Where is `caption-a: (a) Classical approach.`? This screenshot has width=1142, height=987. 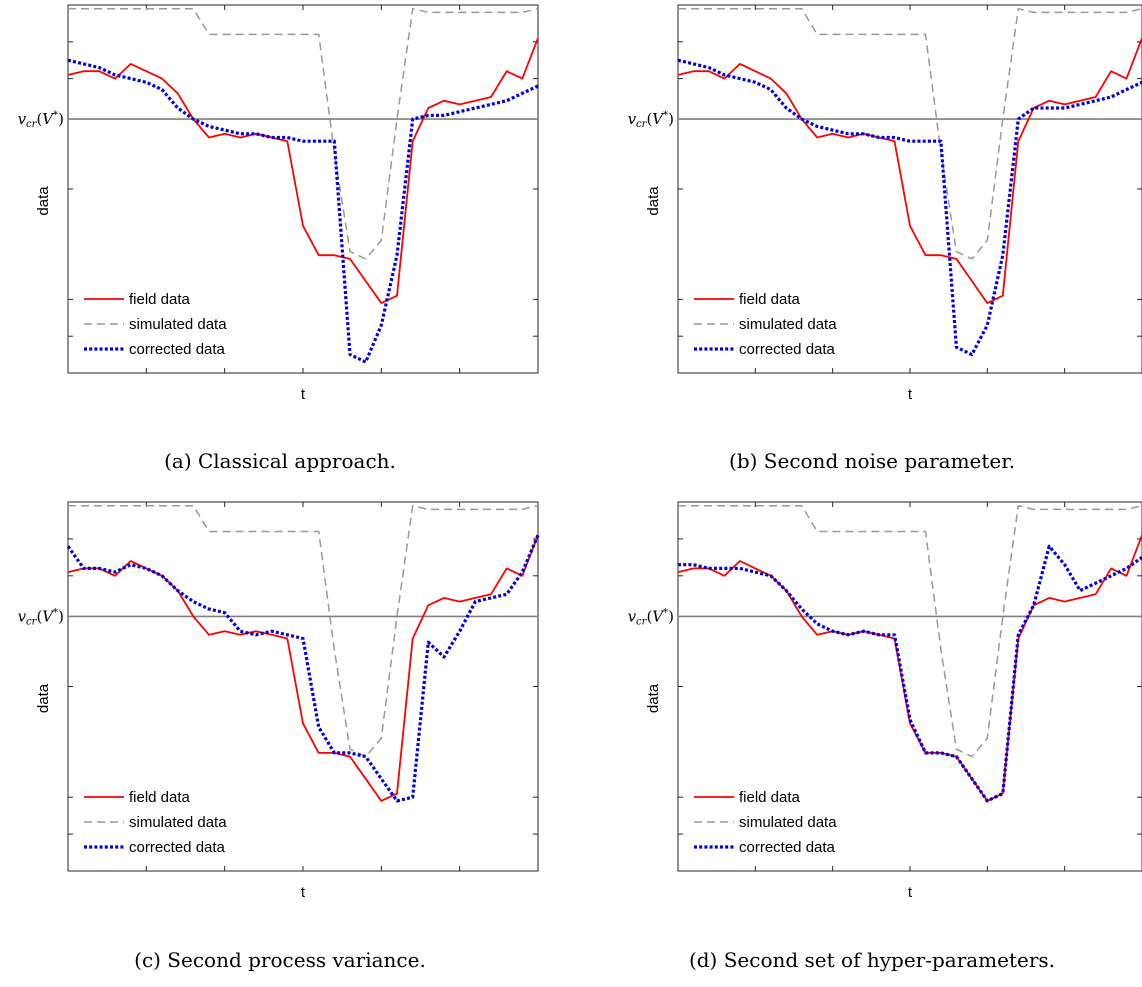 caption-a: (a) Classical approach. is located at coordinates (280, 461).